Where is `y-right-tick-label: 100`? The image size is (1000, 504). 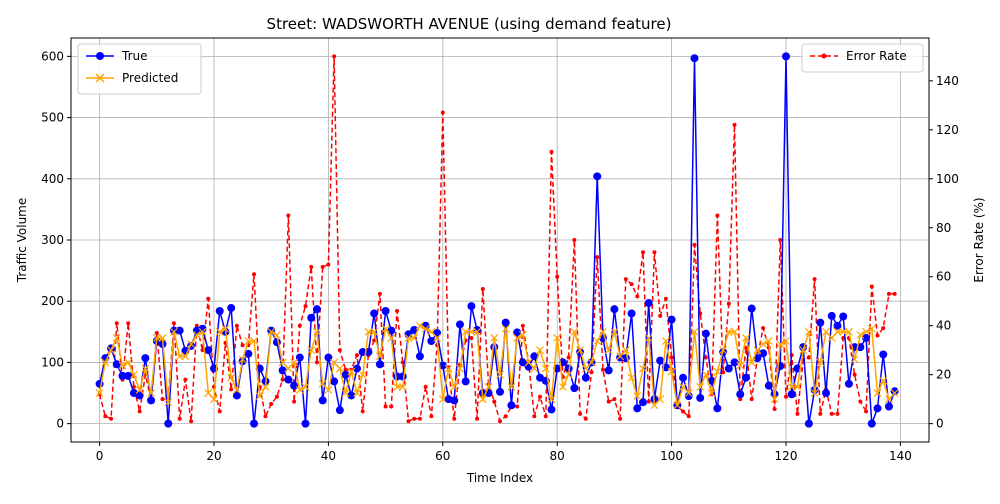 y-right-tick-label: 100 is located at coordinates (947, 179).